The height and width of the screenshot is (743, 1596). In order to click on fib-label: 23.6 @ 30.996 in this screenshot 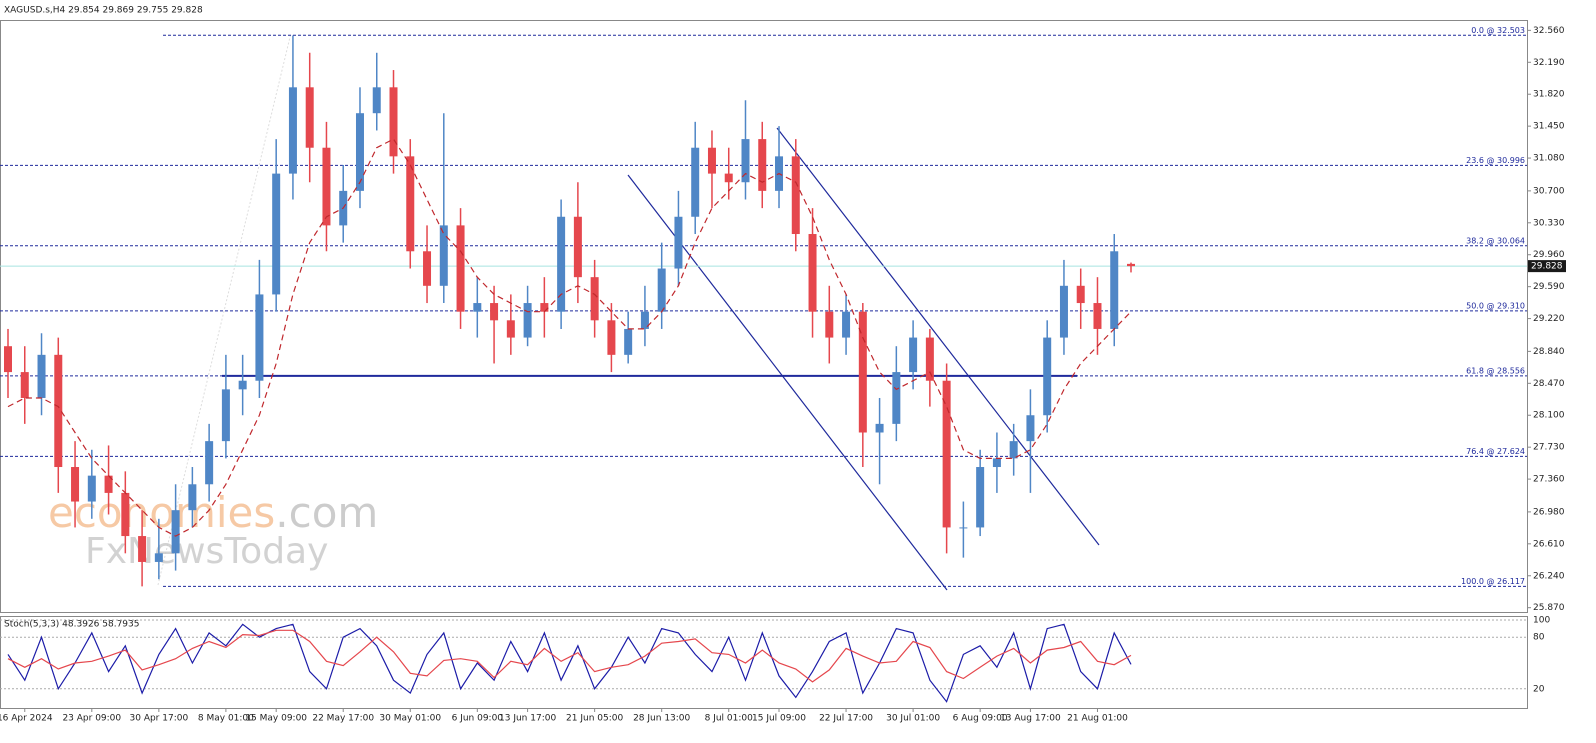, I will do `click(1495, 160)`.